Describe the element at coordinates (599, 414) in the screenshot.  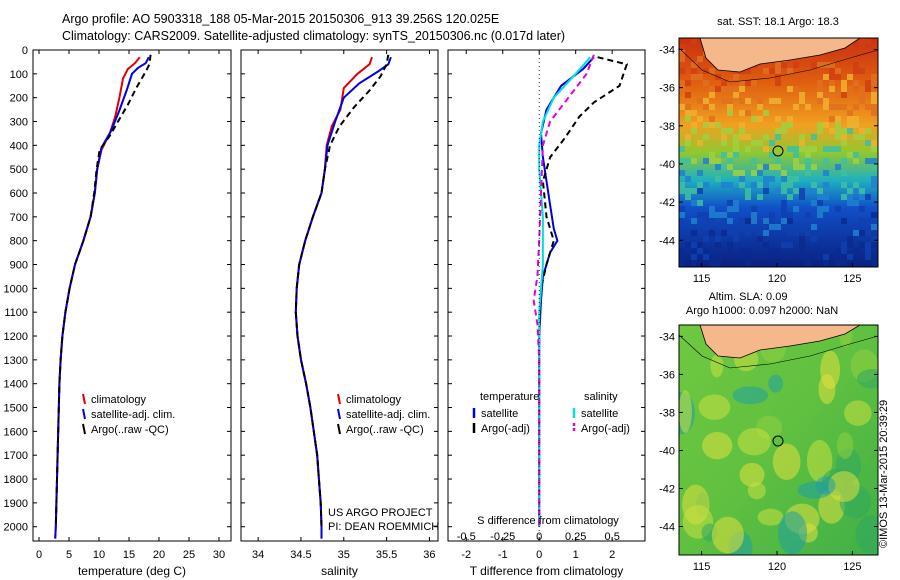
I see `legend-label: satellite` at that location.